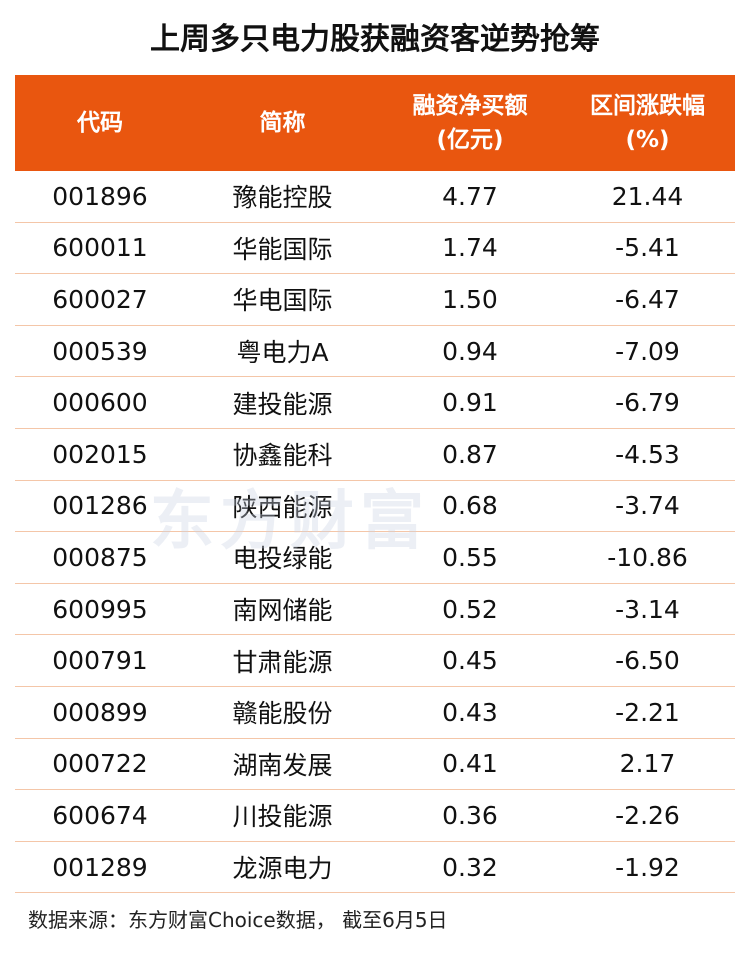 This screenshot has width=750, height=953. What do you see at coordinates (282, 353) in the screenshot?
I see `table-cell: 粤电力A` at bounding box center [282, 353].